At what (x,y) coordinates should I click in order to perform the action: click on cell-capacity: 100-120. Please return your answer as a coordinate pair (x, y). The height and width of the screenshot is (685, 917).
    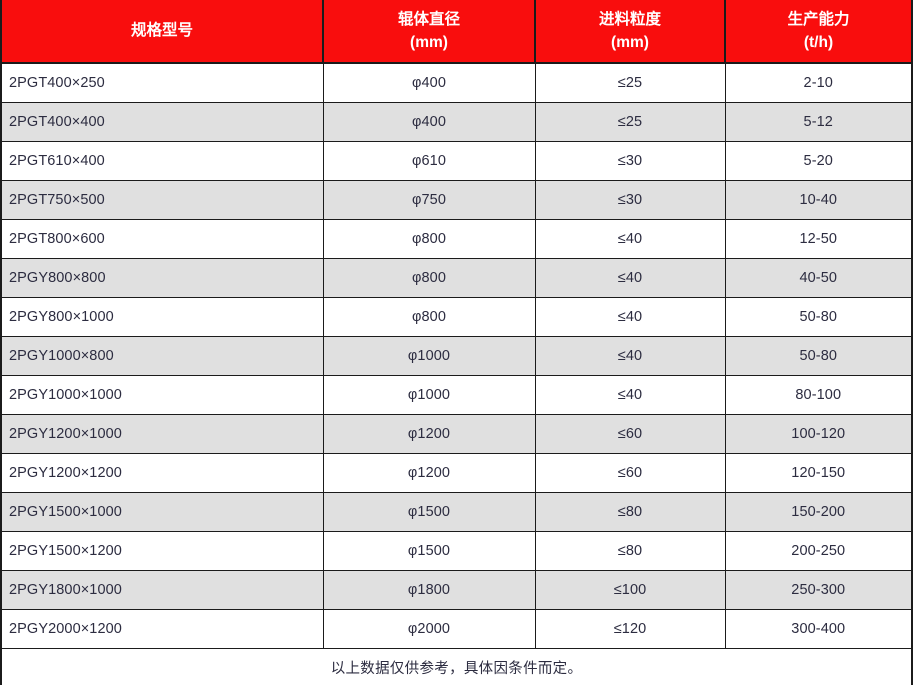
    Looking at the image, I should click on (818, 434).